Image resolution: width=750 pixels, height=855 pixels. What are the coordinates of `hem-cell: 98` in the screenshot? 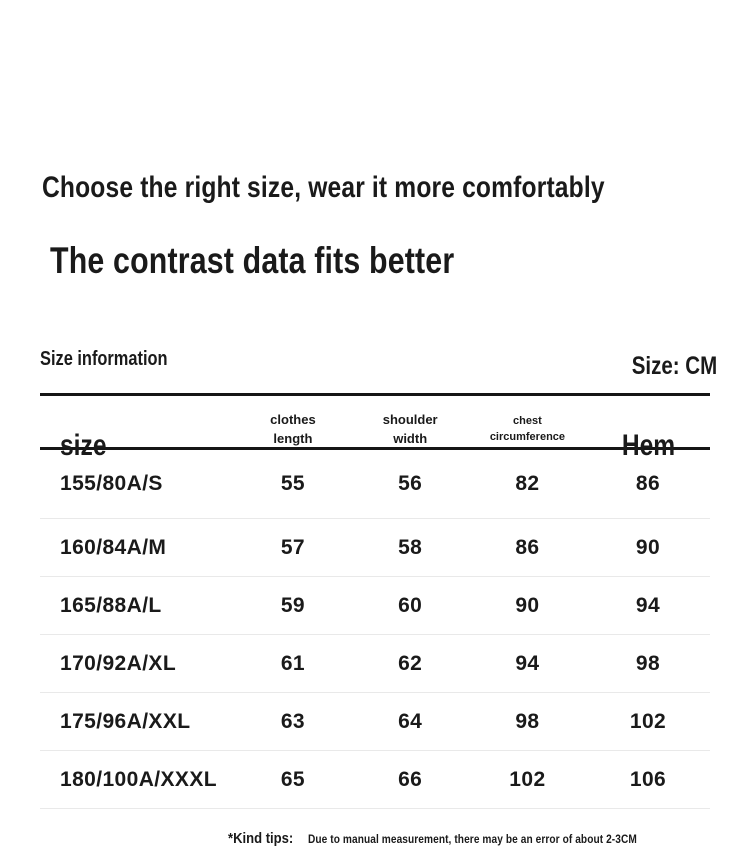 It's located at (648, 663).